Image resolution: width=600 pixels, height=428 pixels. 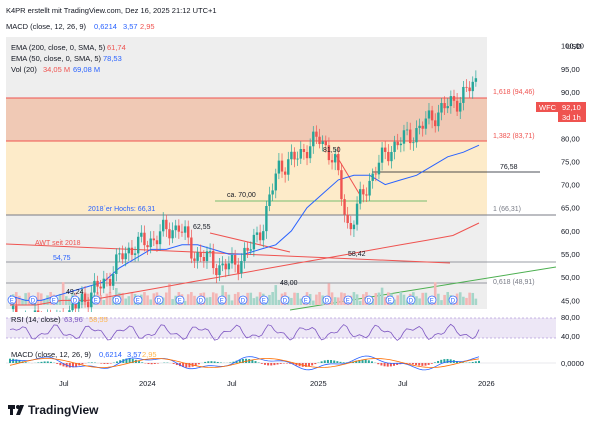 What do you see at coordinates (56, 69) in the screenshot?
I see `vol-legend-value: 34,05 M` at bounding box center [56, 69].